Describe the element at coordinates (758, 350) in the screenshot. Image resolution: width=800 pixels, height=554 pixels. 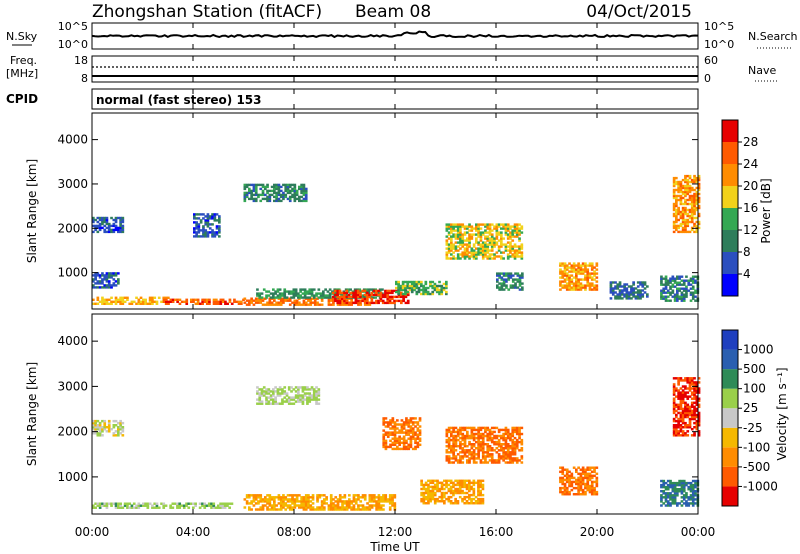
I see `colorbar-tick-label: 1000` at that location.